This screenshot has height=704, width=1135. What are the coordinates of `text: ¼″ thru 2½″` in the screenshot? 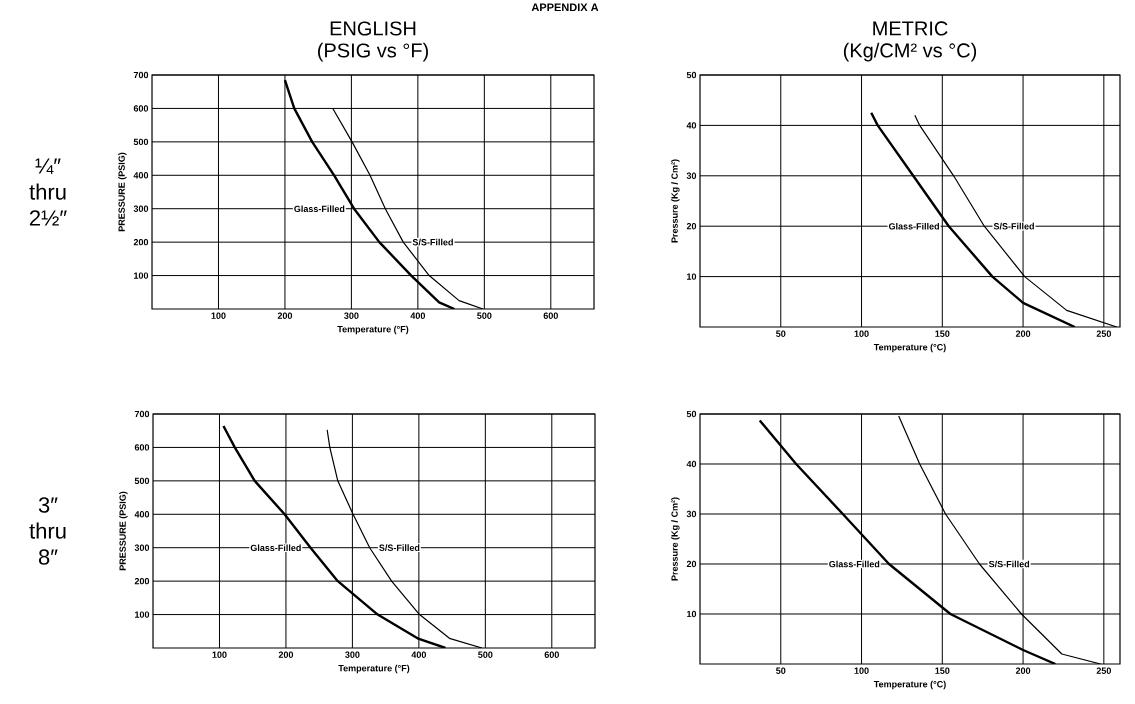 It's located at (48, 192).